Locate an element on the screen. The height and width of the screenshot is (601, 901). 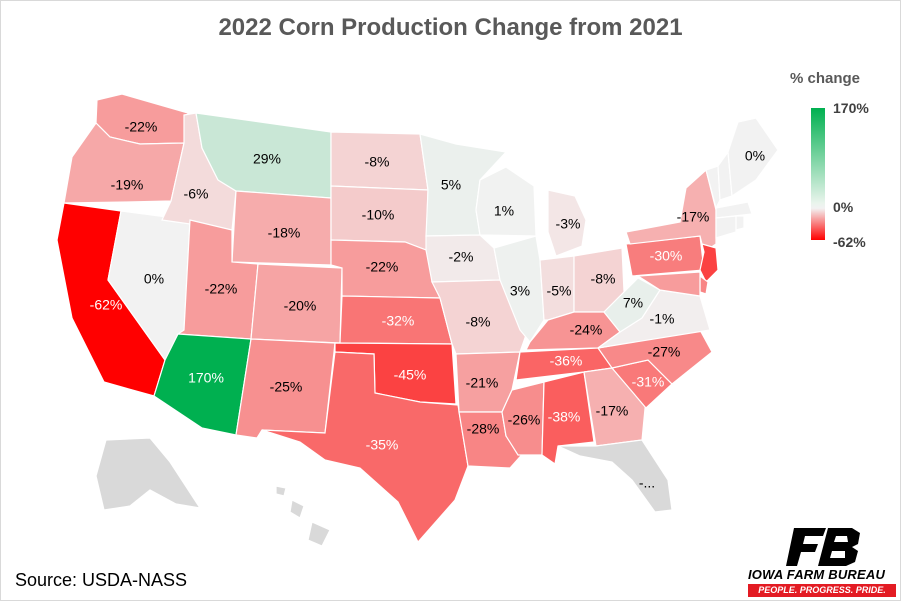
legend-mid-label: 0% is located at coordinates (843, 207).